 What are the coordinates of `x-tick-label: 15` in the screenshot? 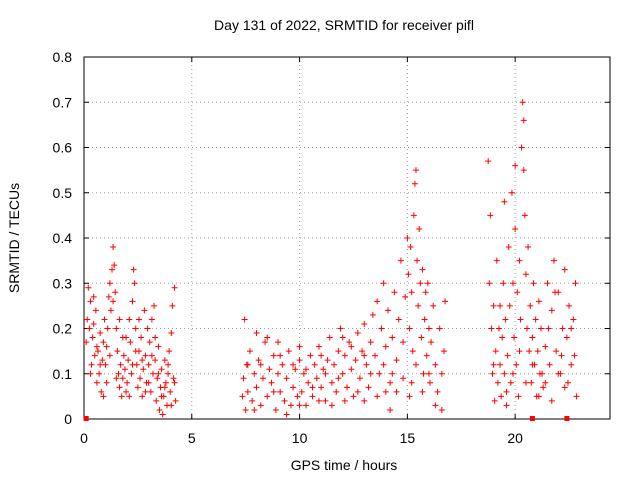 It's located at (408, 438).